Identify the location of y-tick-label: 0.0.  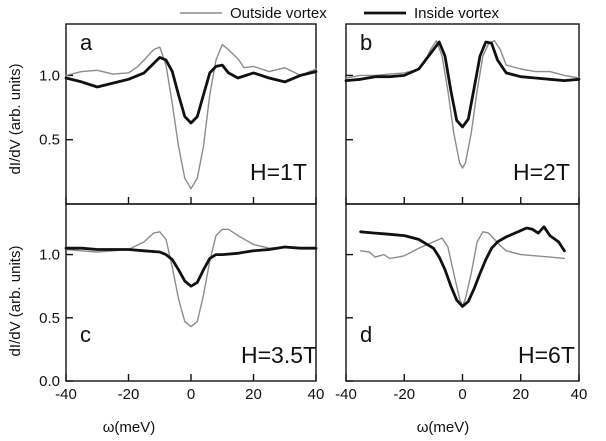
(49, 381).